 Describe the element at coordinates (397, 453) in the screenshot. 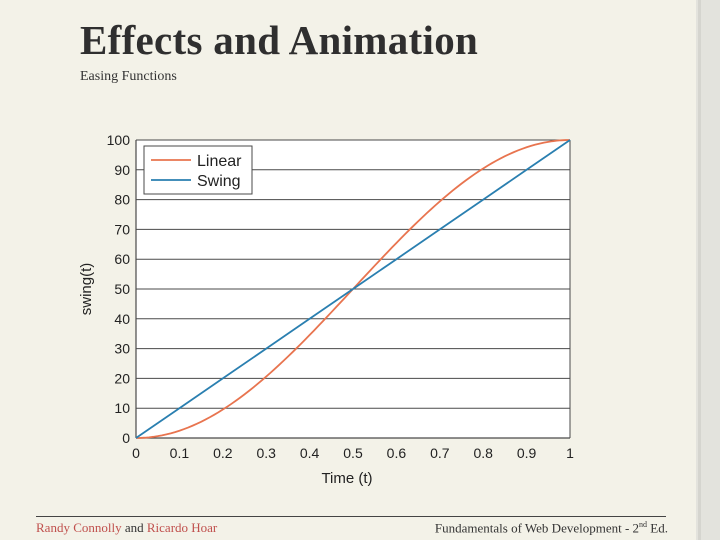

I see `x-tick-label: 0.6` at that location.